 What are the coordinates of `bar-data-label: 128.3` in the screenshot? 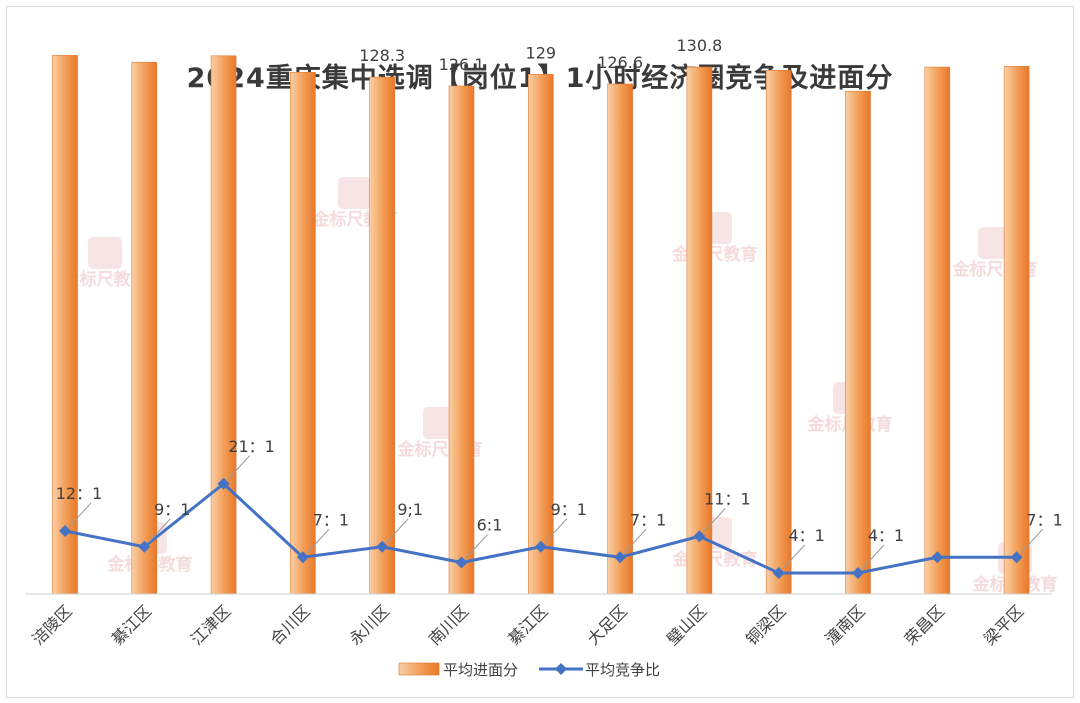 It's located at (382, 55).